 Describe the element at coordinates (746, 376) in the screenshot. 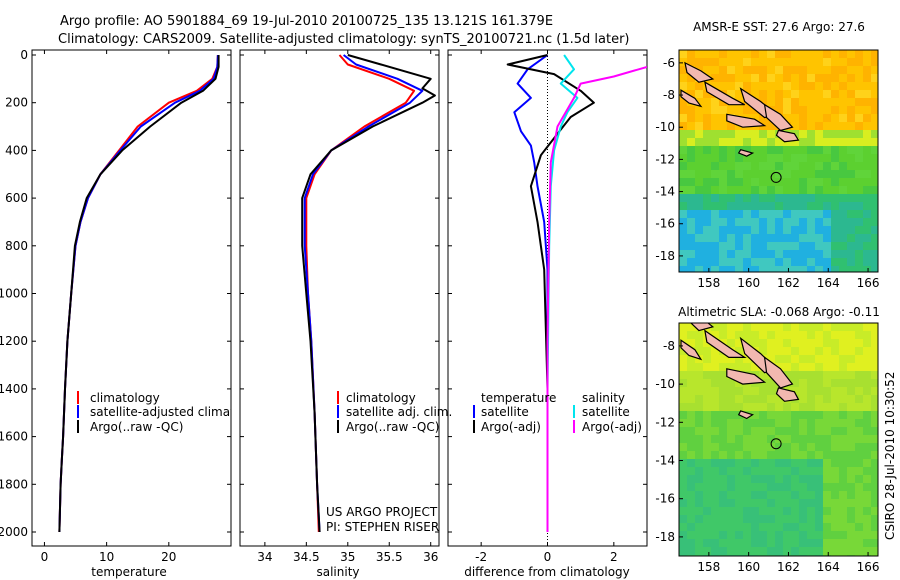

I see `island-shape` at that location.